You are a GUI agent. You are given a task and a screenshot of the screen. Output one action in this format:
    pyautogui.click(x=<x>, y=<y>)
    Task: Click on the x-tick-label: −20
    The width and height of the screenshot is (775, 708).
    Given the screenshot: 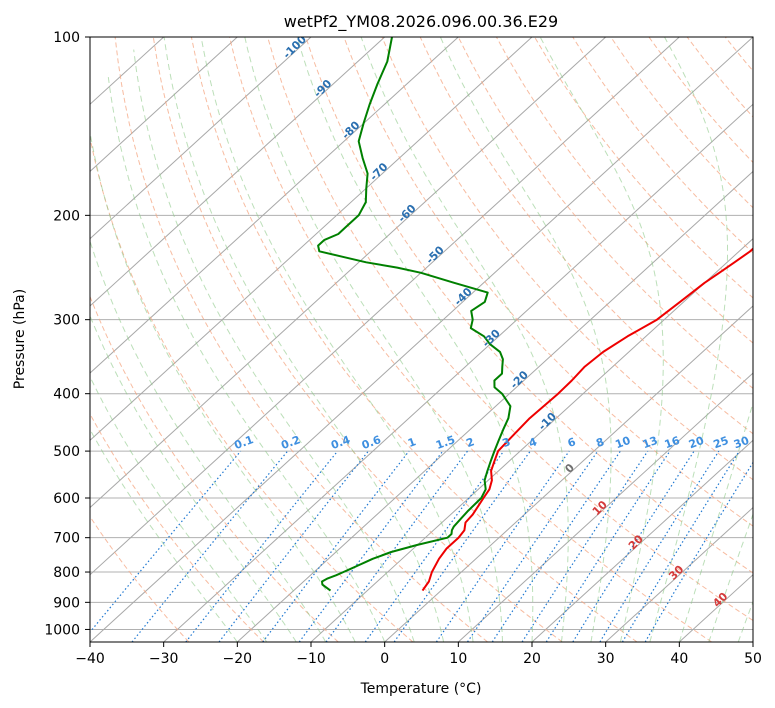 What is the action you would take?
    pyautogui.click(x=238, y=659)
    